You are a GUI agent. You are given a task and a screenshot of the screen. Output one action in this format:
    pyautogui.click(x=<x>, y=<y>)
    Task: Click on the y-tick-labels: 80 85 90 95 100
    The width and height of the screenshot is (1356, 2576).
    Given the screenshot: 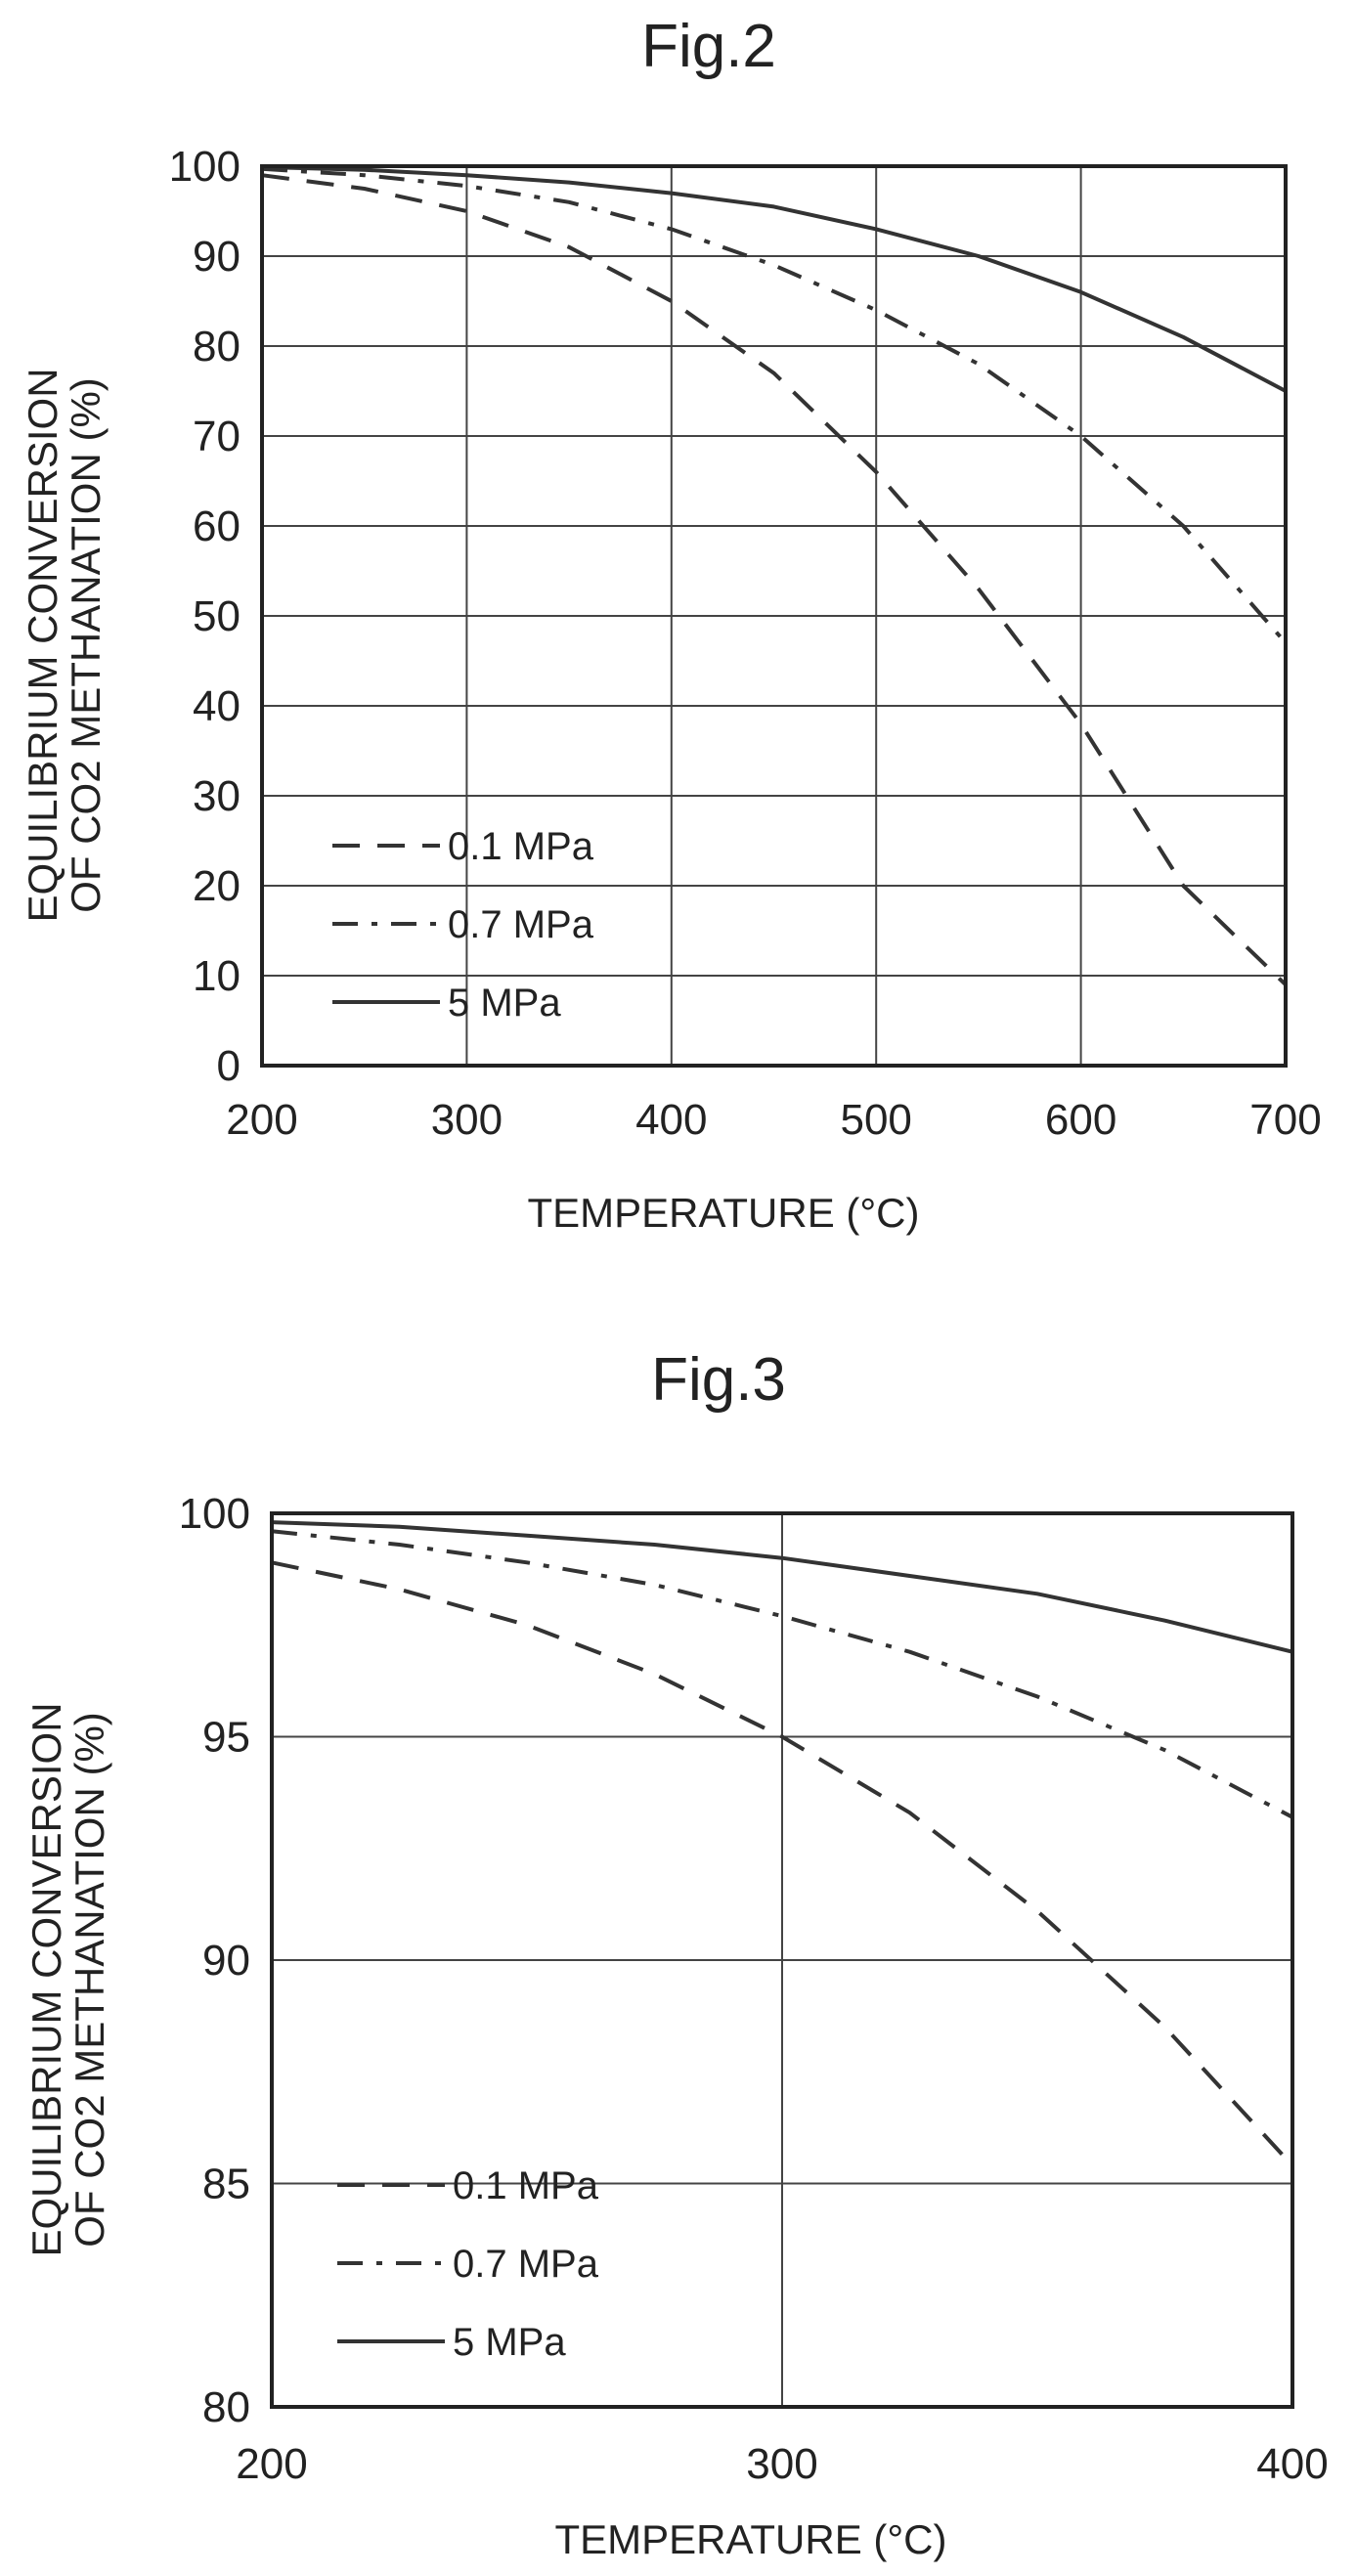 What is the action you would take?
    pyautogui.click(x=214, y=1960)
    